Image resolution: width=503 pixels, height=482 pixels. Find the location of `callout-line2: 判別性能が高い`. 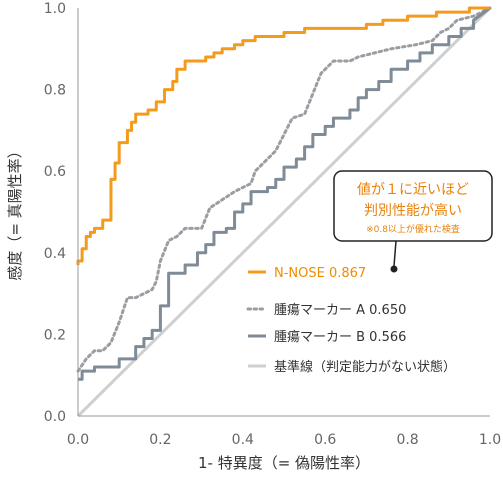

callout-line2: 判別性能が高い is located at coordinates (413, 210).